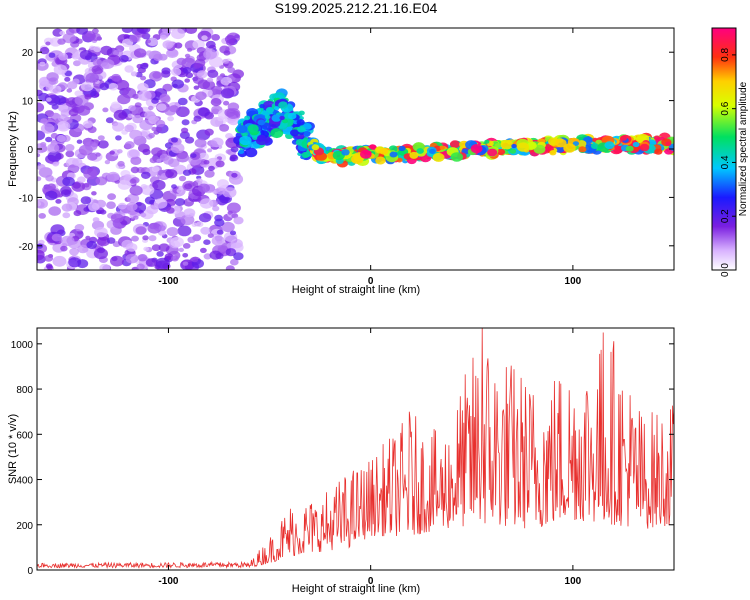 The height and width of the screenshot is (600, 750). Describe the element at coordinates (26, 198) in the screenshot. I see `y-tick-label: -10` at that location.